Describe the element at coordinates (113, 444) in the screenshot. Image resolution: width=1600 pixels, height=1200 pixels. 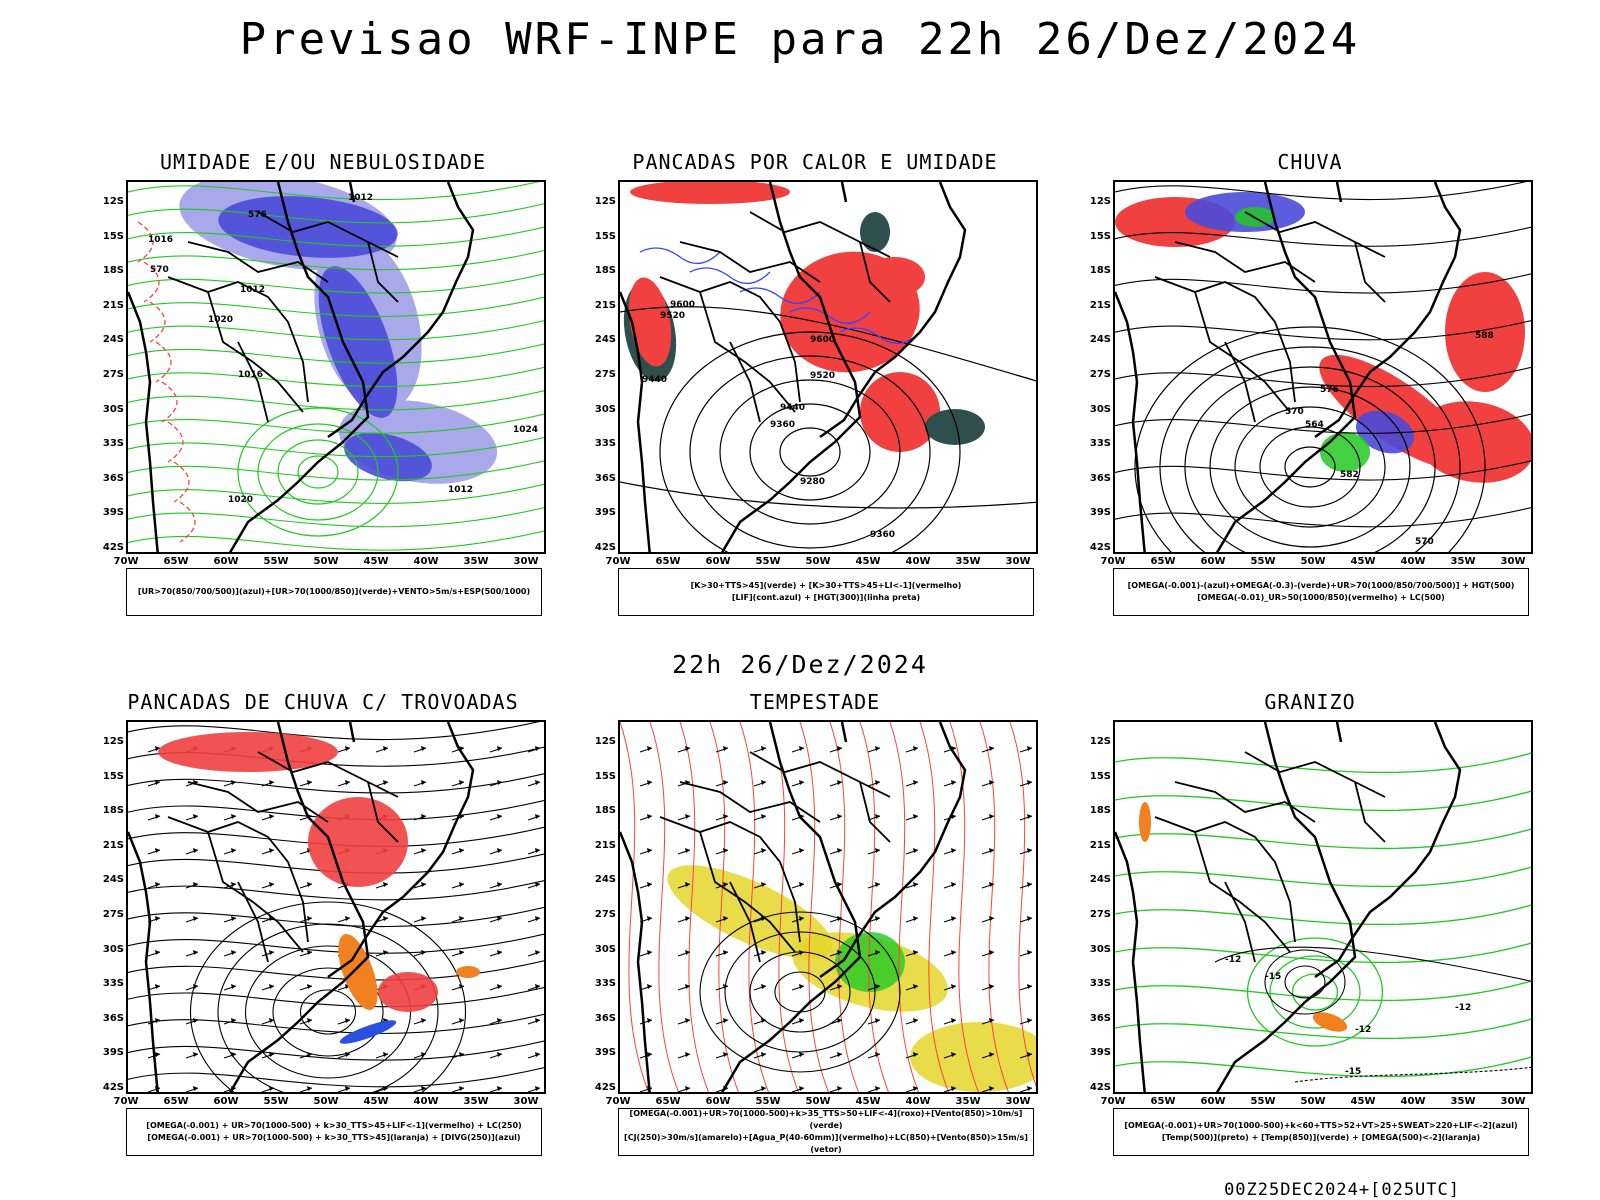
I see `lat-tick-label: 33S` at that location.